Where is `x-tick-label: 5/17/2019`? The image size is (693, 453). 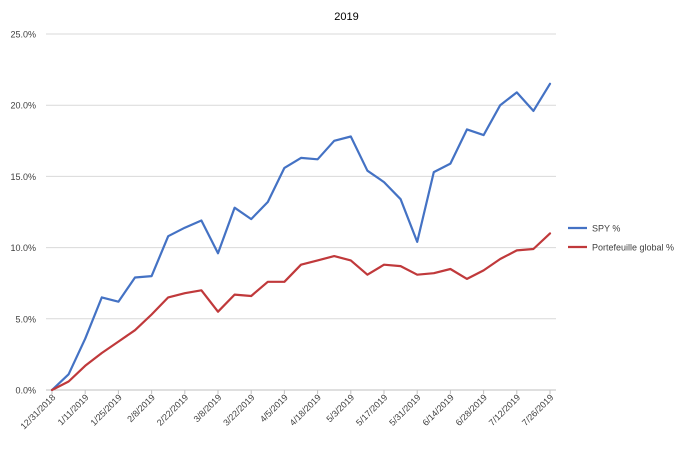 x-tick-label: 5/17/2019 is located at coordinates (371, 409).